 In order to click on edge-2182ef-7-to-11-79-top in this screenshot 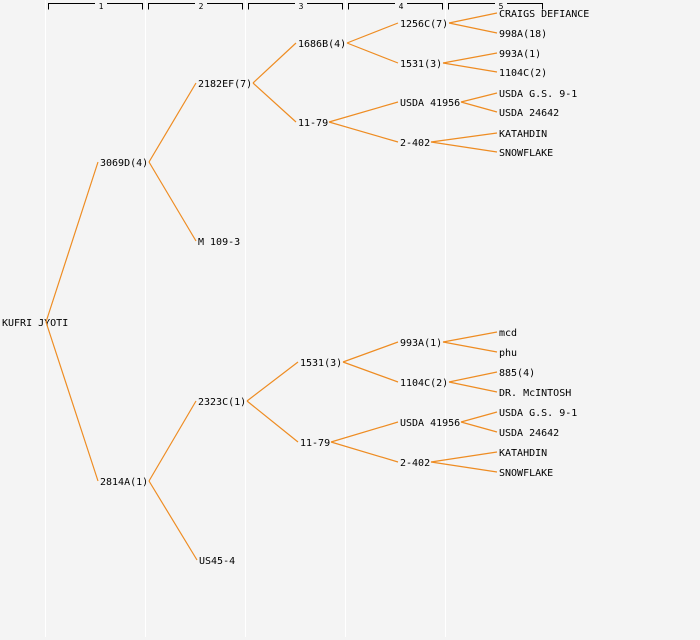, I will do `click(274, 102)`.